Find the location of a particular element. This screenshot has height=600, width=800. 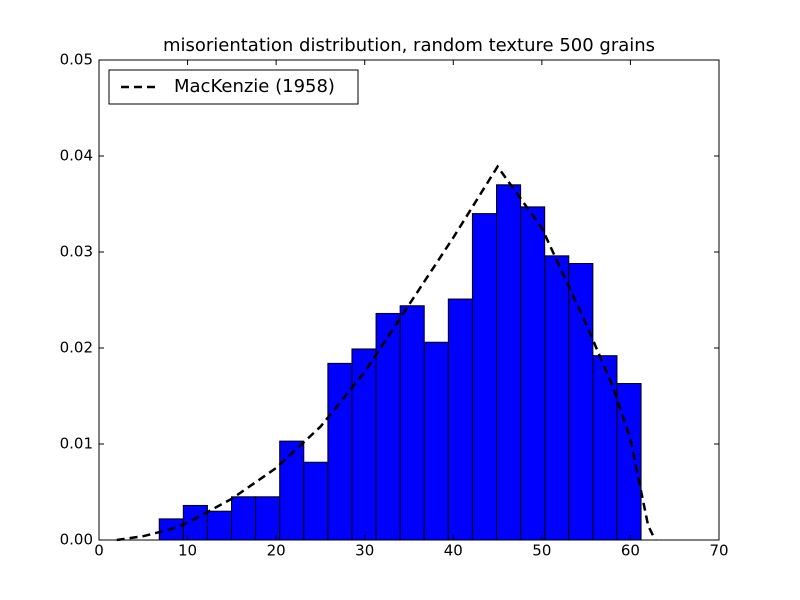

x-tick-label: 20 is located at coordinates (276, 551).